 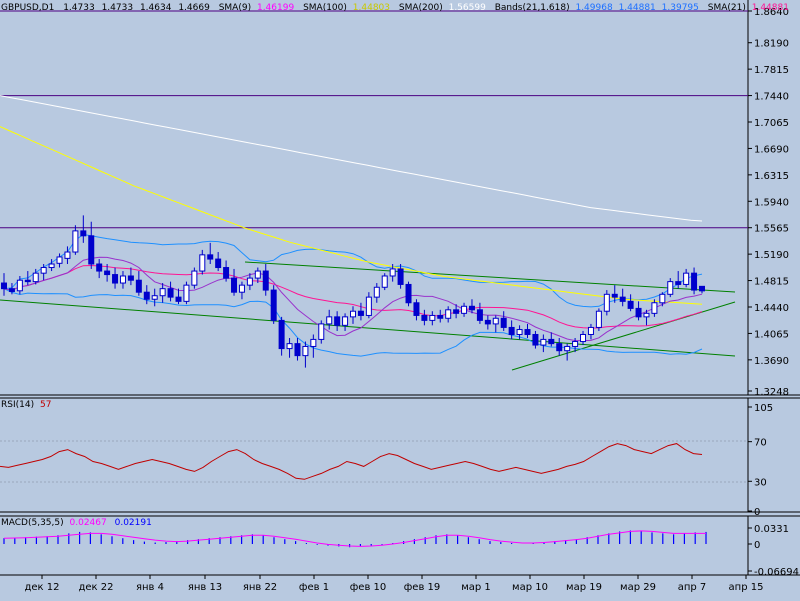 What do you see at coordinates (45, 405) in the screenshot?
I see `rsi-value: 57` at bounding box center [45, 405].